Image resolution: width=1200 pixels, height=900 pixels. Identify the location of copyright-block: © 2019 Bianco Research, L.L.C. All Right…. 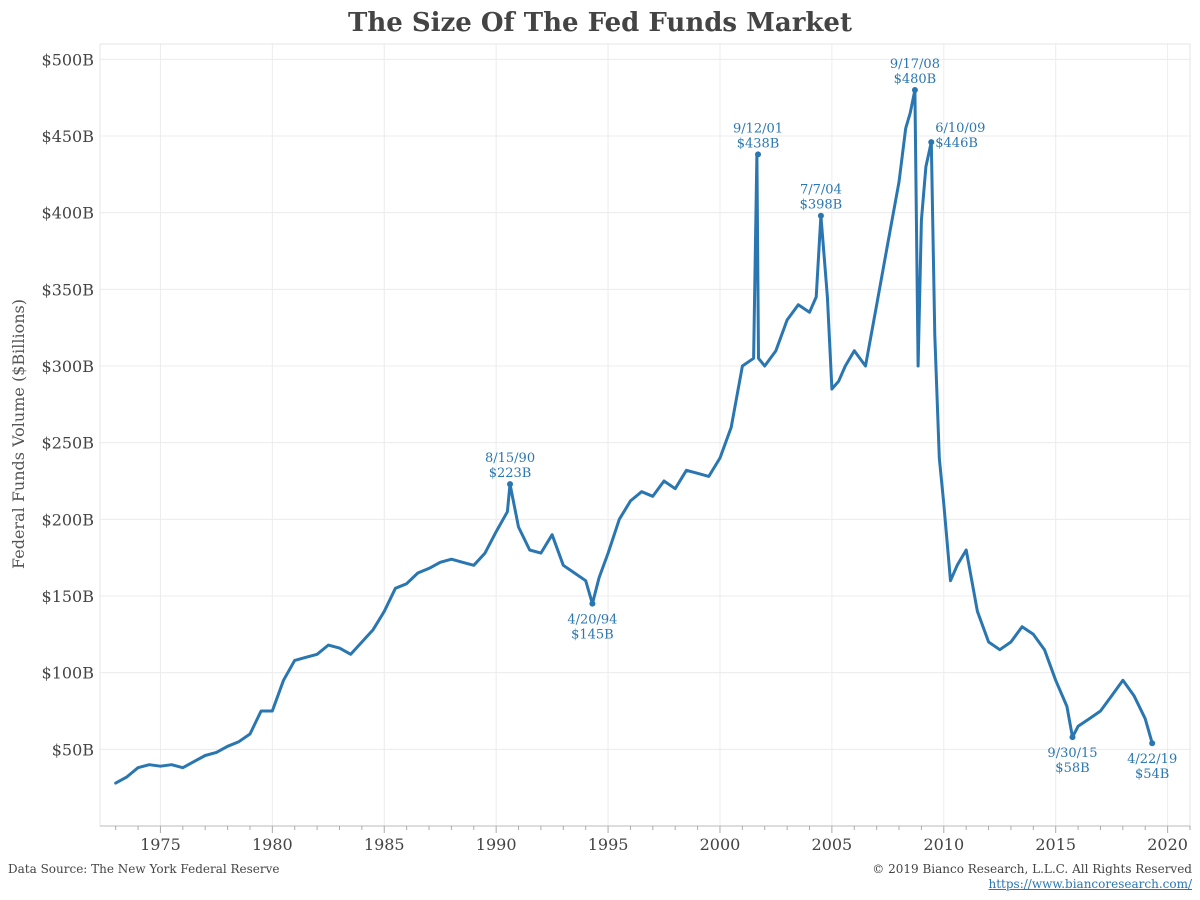
(1032, 877).